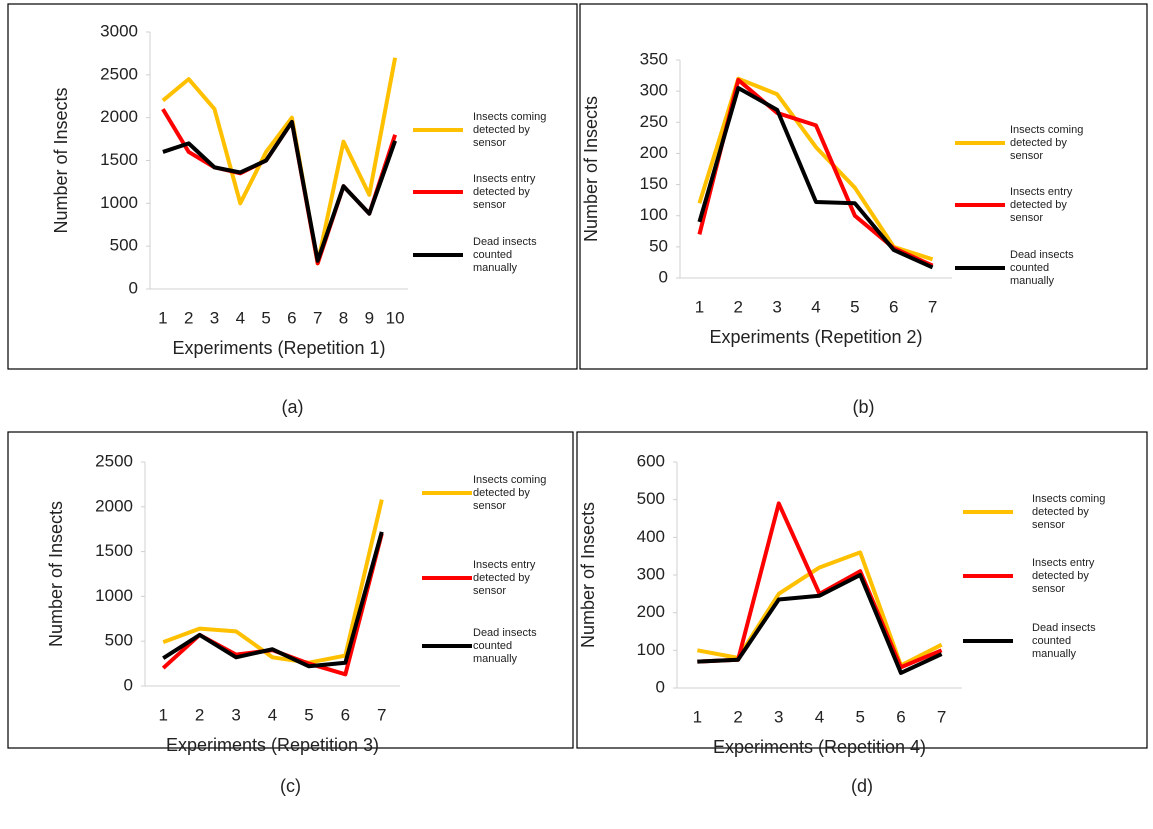  I want to click on x-axis-title: Experiments (Repetition 2), so click(815, 337).